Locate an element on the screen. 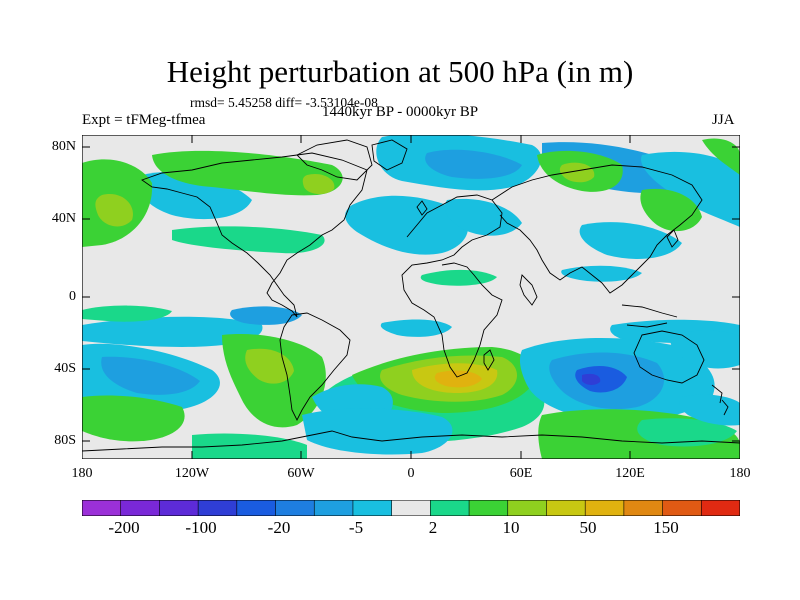 The image size is (800, 600). colorbar is located at coordinates (411, 508).